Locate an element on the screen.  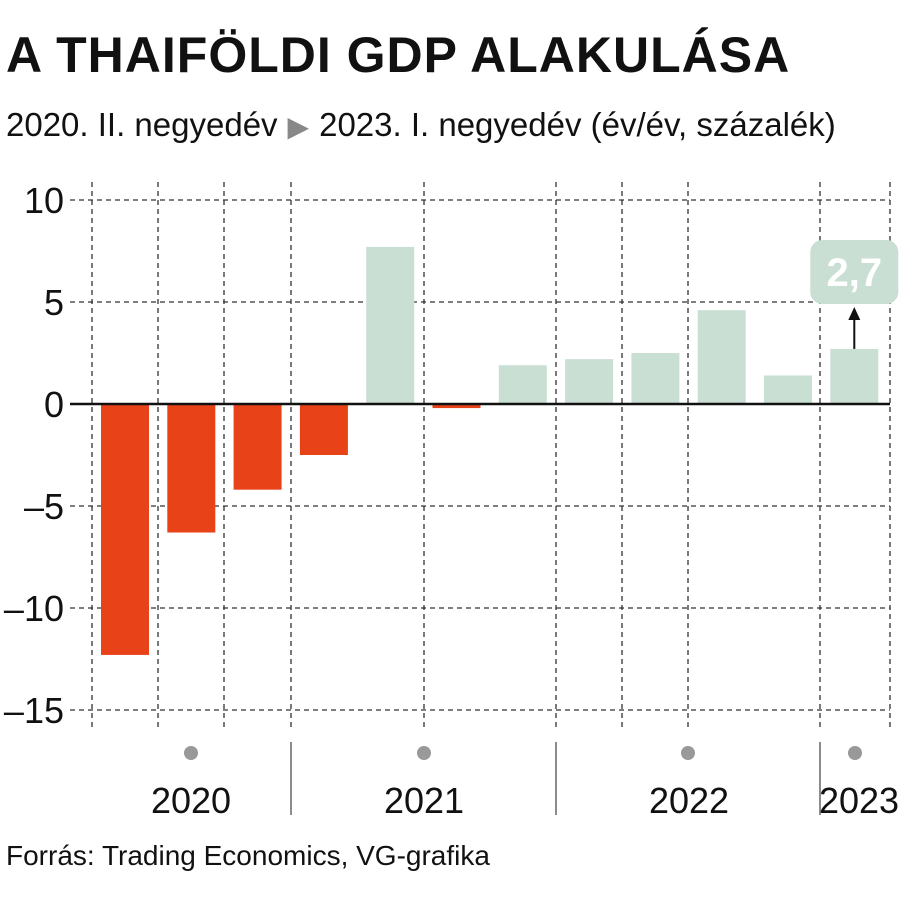
y-tick-label: 0 is located at coordinates (54, 404).